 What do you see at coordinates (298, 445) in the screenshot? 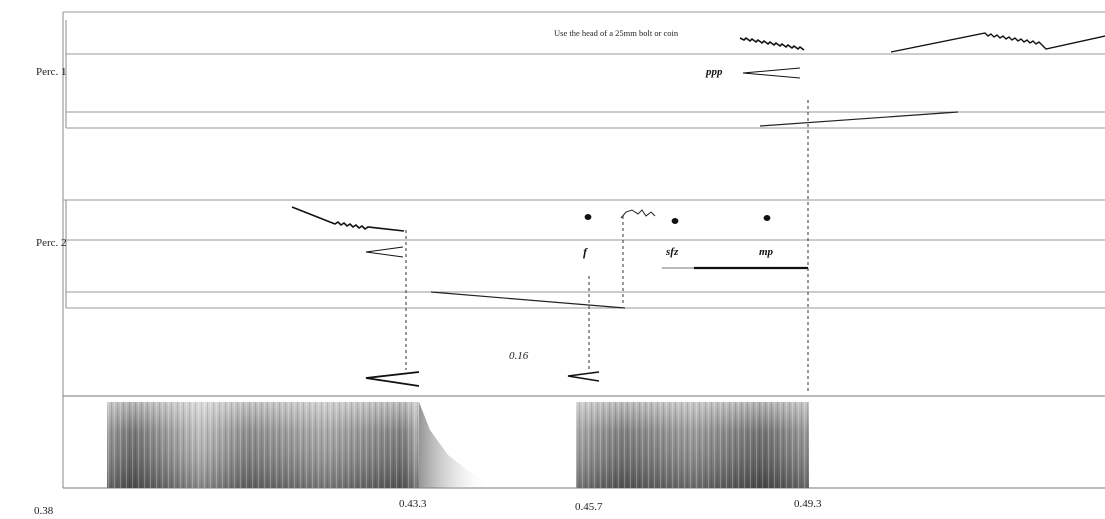
I see `spectrogram-block-a` at bounding box center [298, 445].